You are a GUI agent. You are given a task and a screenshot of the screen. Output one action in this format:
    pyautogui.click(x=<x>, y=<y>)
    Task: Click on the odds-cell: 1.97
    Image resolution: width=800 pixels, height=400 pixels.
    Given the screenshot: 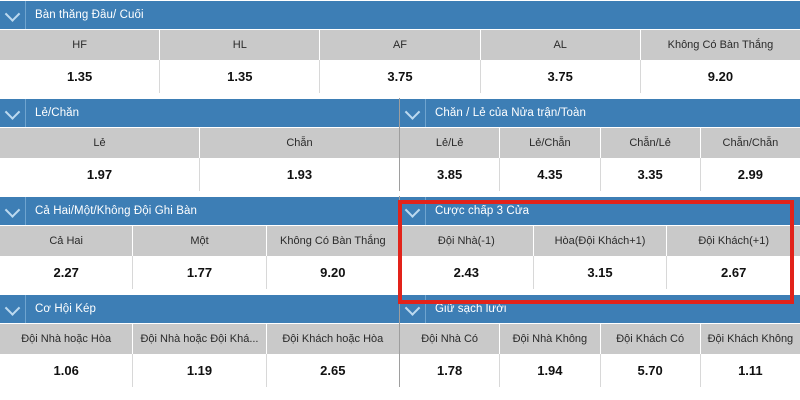 What is the action you would take?
    pyautogui.click(x=100, y=174)
    